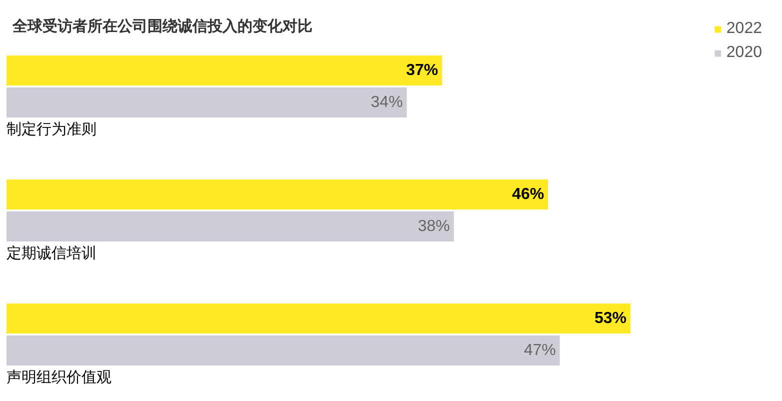 This screenshot has width=782, height=401. What do you see at coordinates (386, 102) in the screenshot?
I see `data-label: 34%` at bounding box center [386, 102].